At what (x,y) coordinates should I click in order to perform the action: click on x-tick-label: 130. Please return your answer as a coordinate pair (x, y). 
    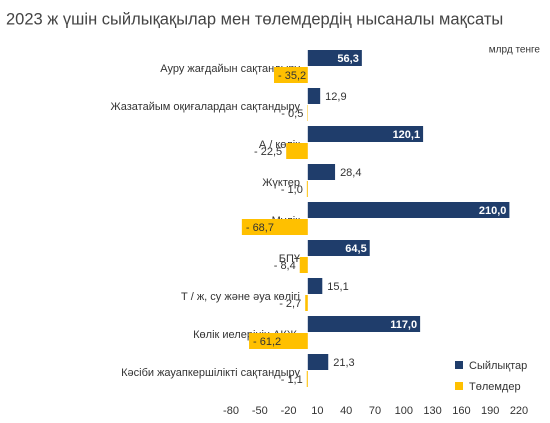
    Looking at the image, I should click on (432, 411).